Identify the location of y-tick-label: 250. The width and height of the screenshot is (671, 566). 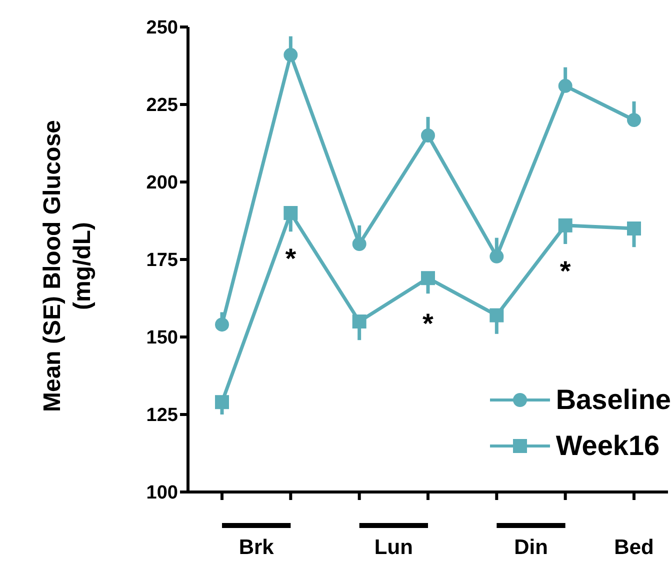
(162, 28).